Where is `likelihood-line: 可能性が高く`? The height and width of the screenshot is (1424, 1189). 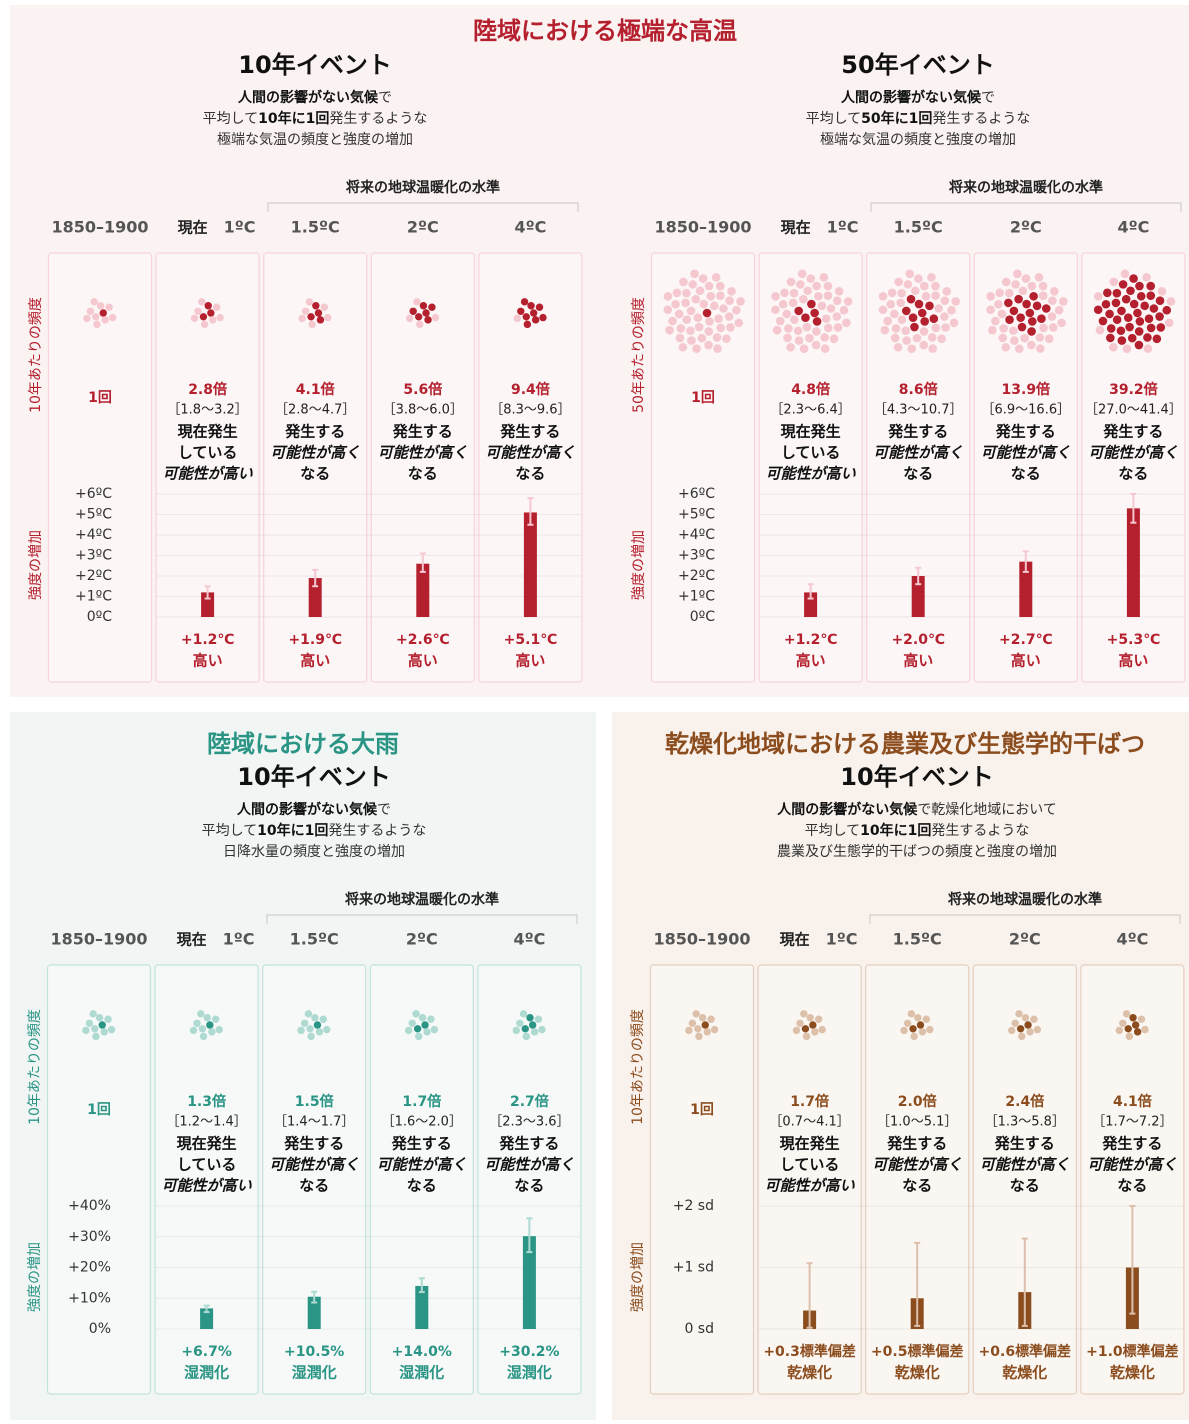
likelihood-line: 可能性が高く is located at coordinates (529, 1165).